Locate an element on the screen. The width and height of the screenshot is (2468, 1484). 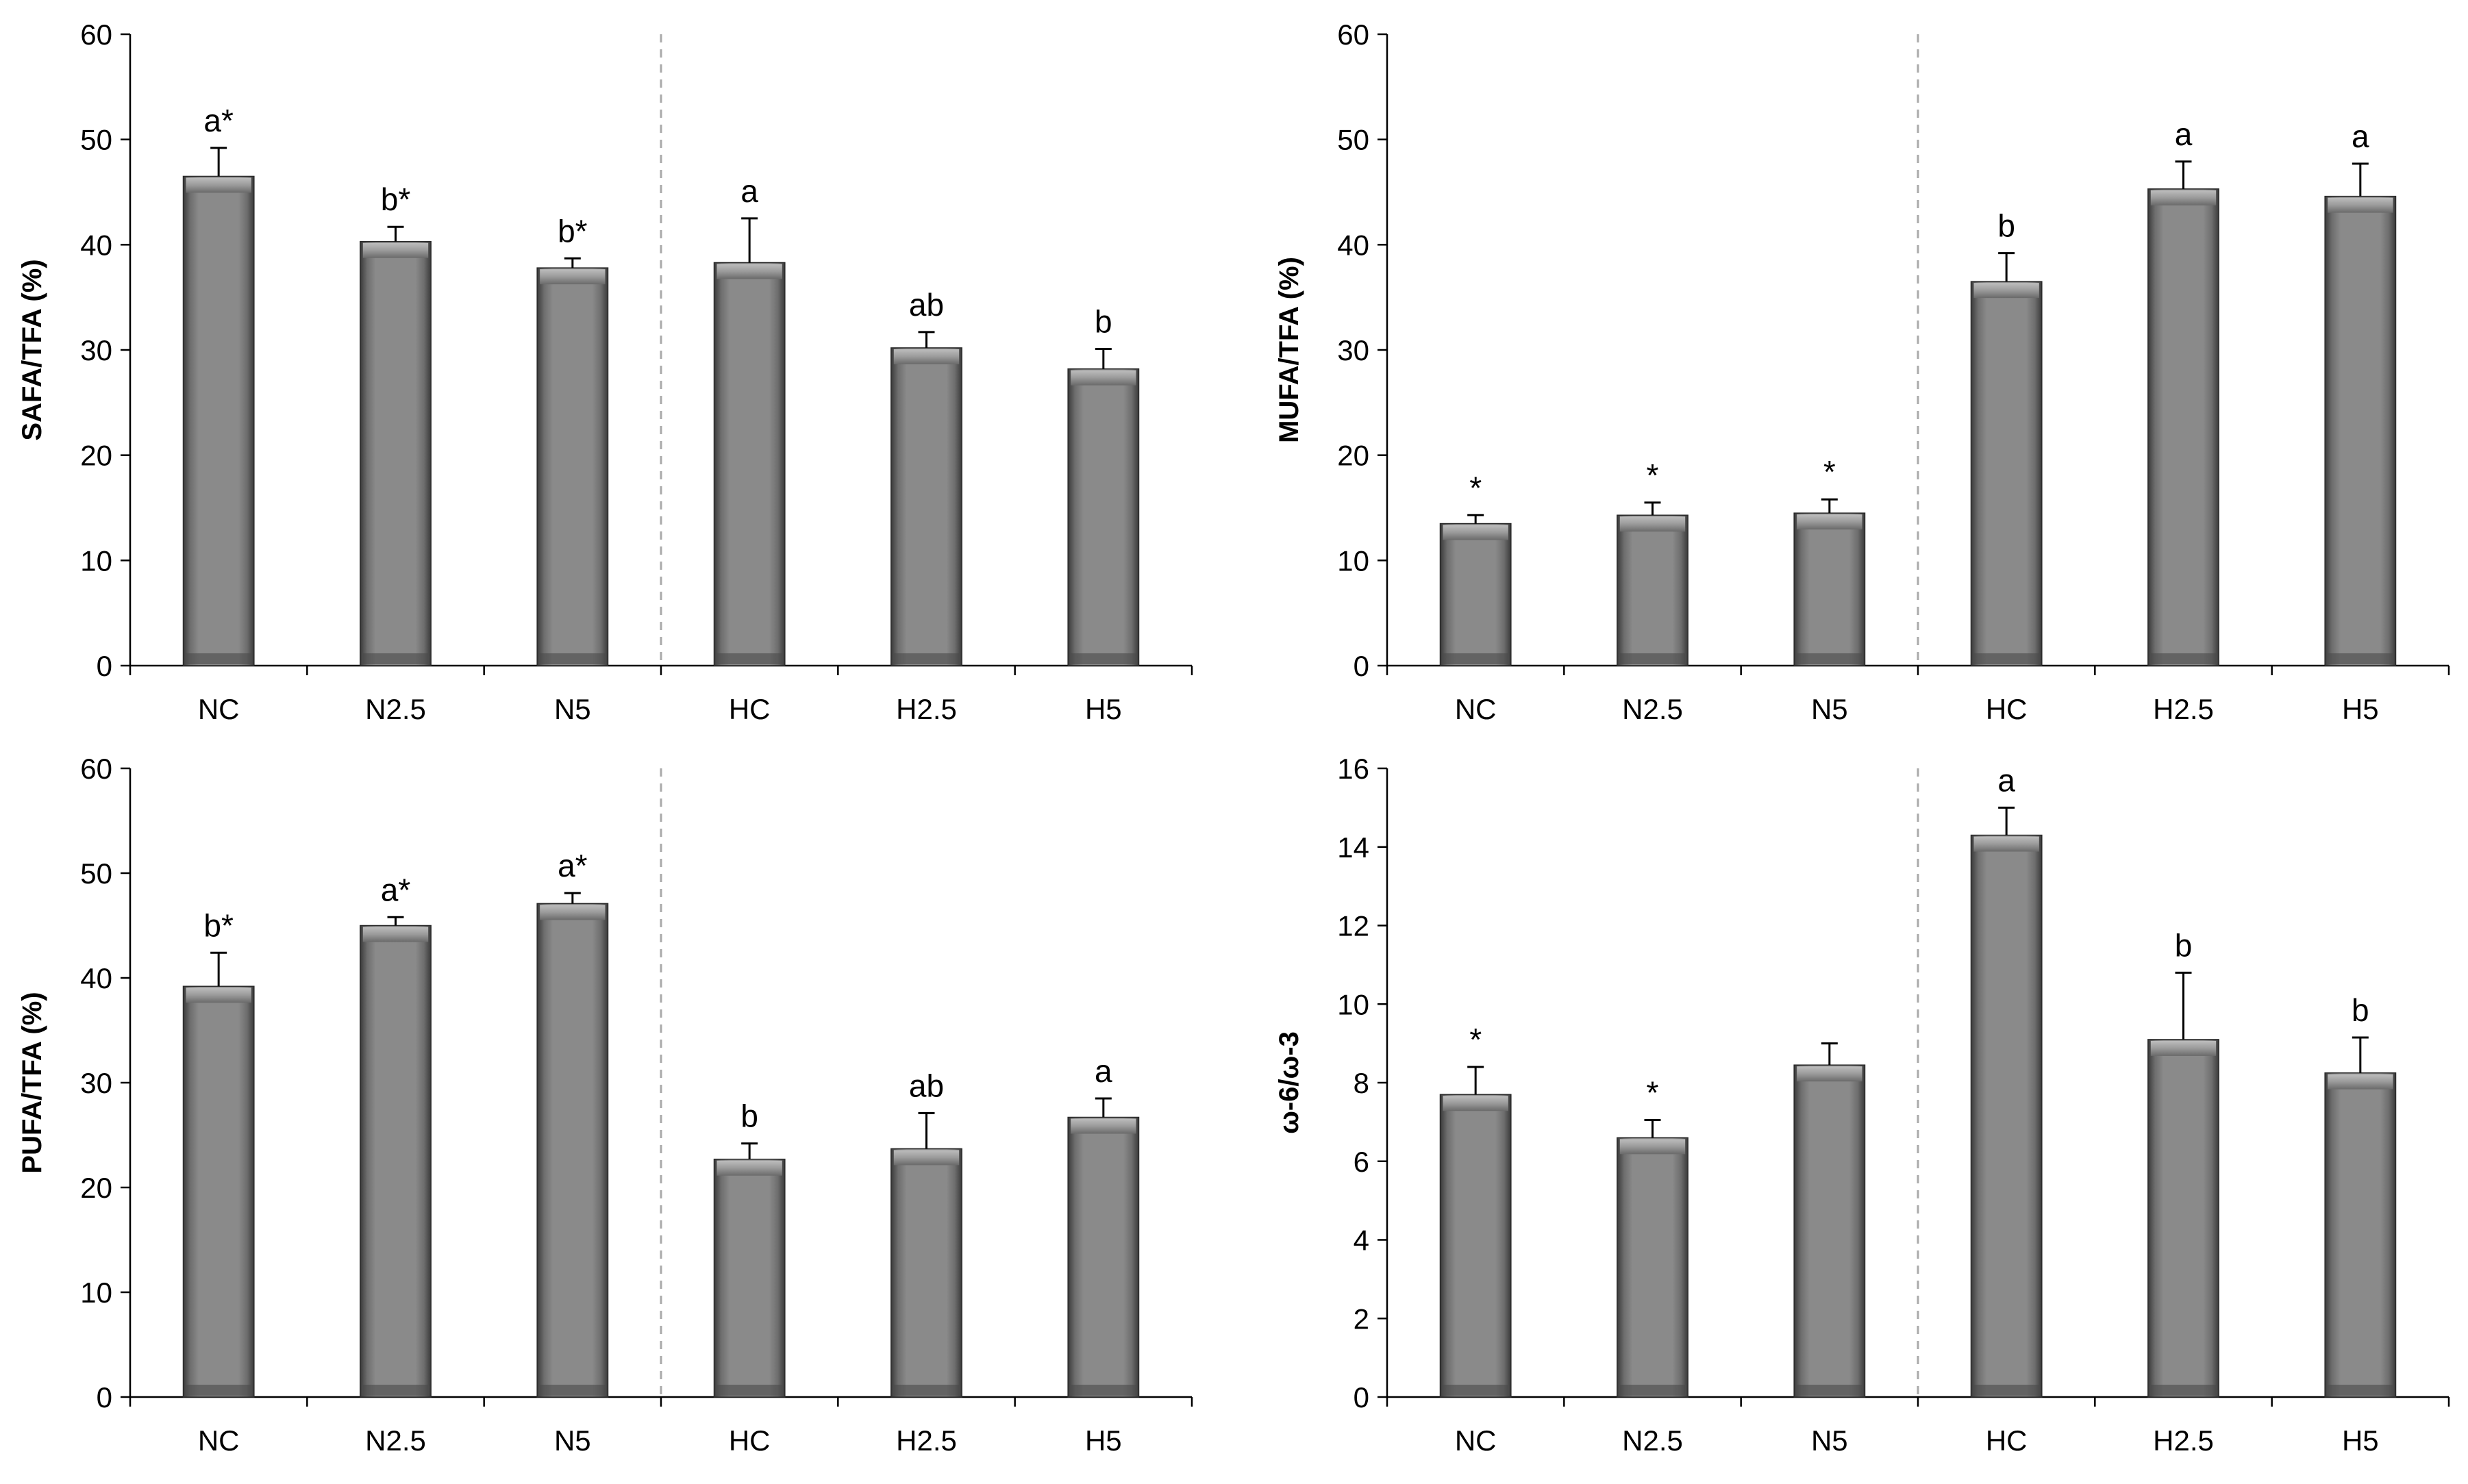
y-tick-label: 8 is located at coordinates (1361, 1083).